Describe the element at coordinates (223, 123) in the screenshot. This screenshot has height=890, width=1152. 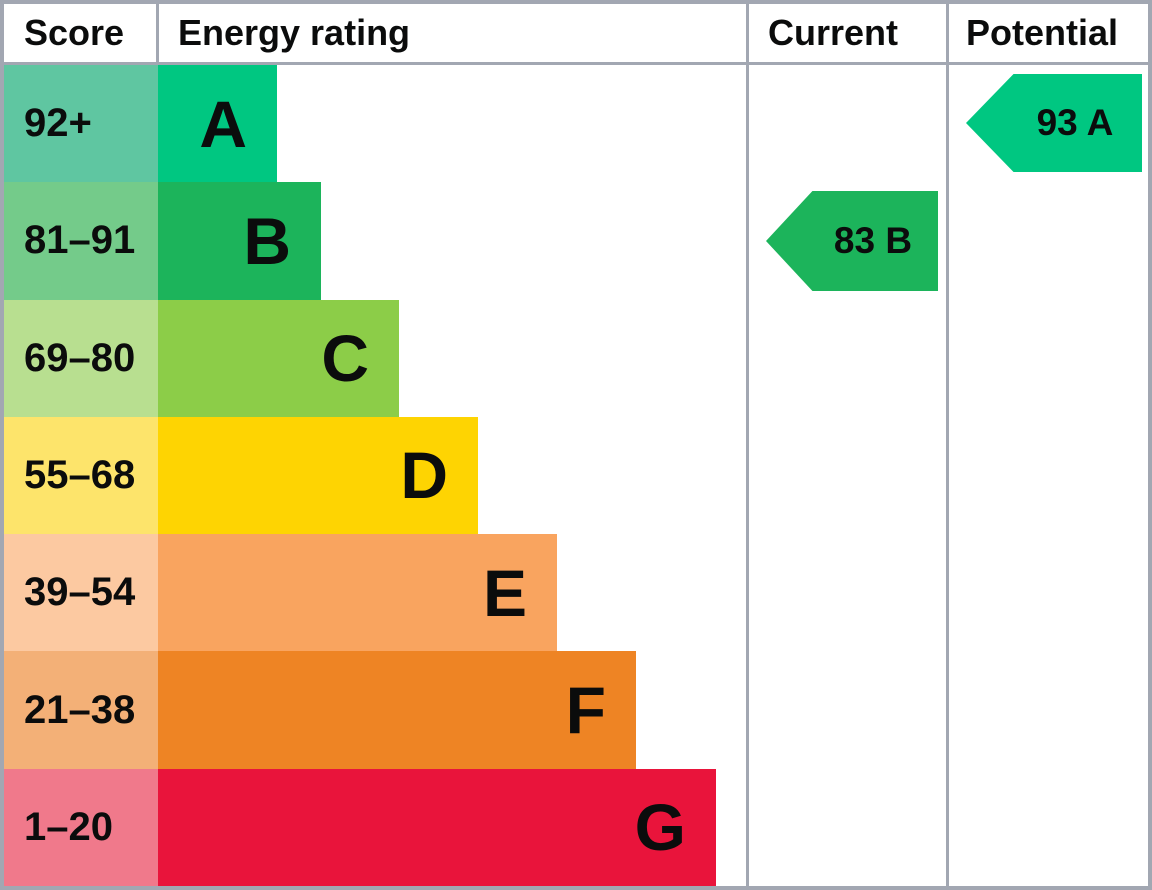
I see `band-letter: A` at that location.